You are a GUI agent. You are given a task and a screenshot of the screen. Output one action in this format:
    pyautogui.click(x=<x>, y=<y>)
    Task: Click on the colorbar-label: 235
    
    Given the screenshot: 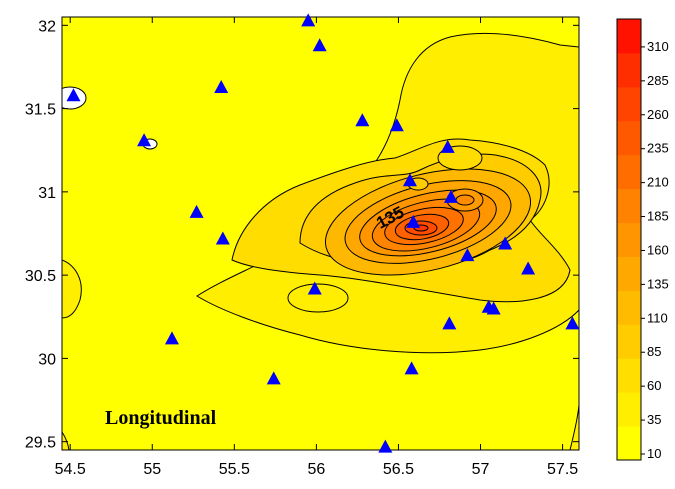 What is the action you would take?
    pyautogui.click(x=658, y=148)
    